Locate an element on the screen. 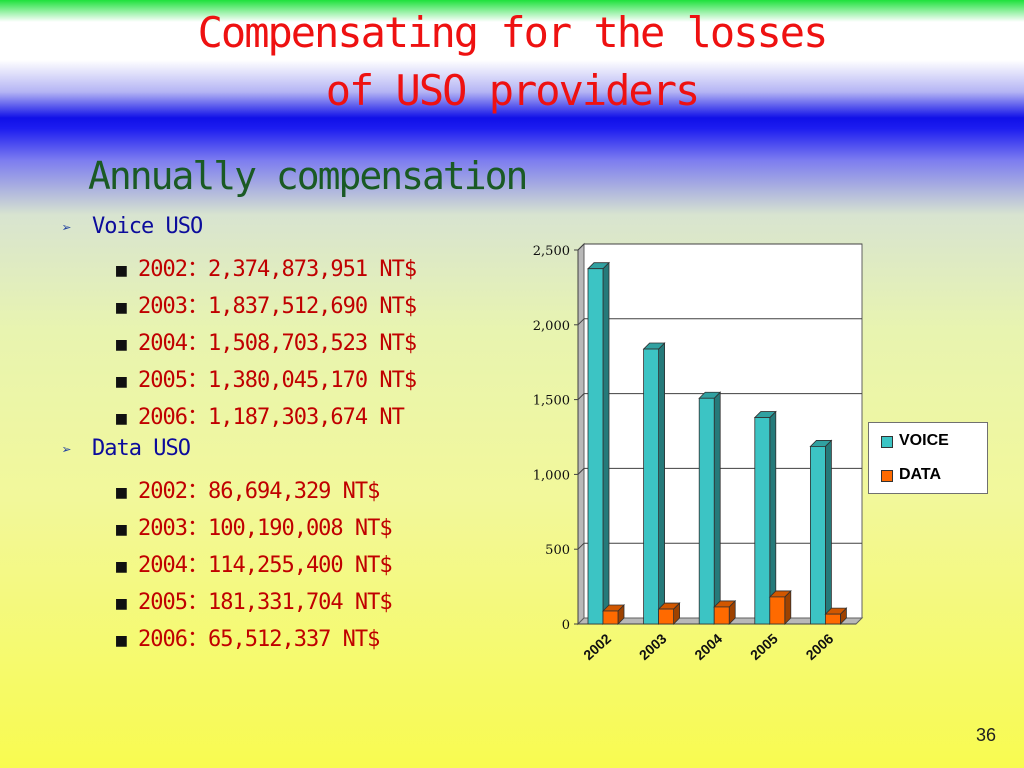 The width and height of the screenshot is (1024, 768). list-item: ■ 2005：1,380,045,170 NT$ is located at coordinates (266, 378).